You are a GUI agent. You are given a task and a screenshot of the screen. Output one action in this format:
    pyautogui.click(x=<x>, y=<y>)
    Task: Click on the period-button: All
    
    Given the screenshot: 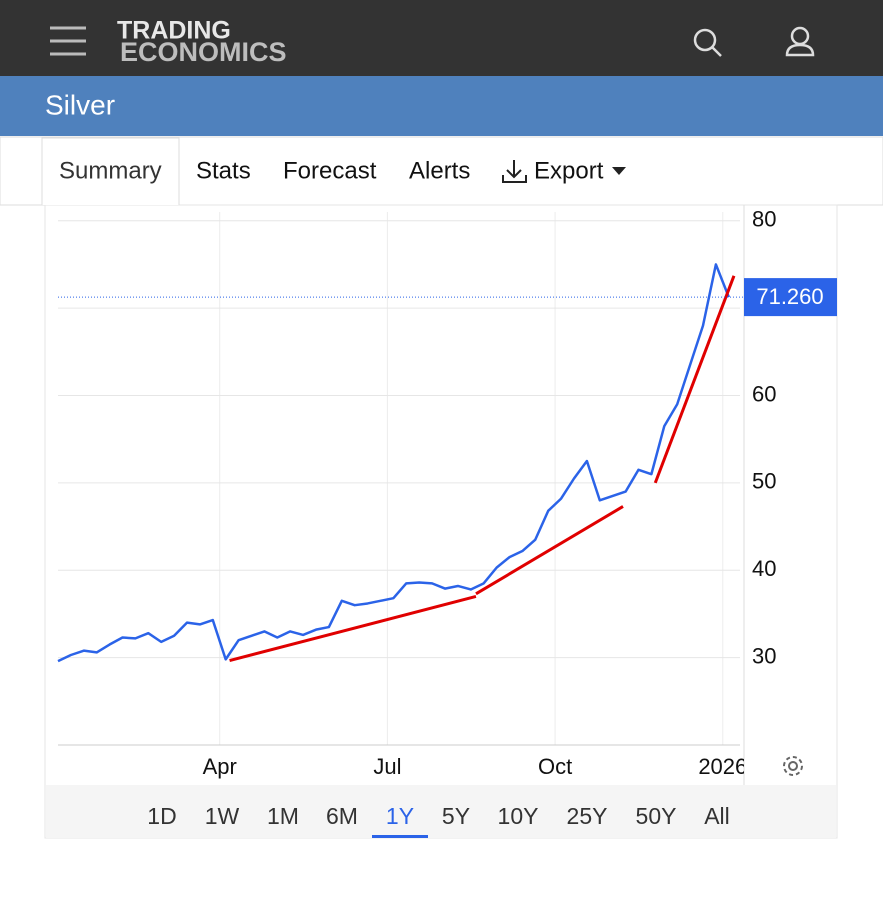 What is the action you would take?
    pyautogui.click(x=717, y=816)
    